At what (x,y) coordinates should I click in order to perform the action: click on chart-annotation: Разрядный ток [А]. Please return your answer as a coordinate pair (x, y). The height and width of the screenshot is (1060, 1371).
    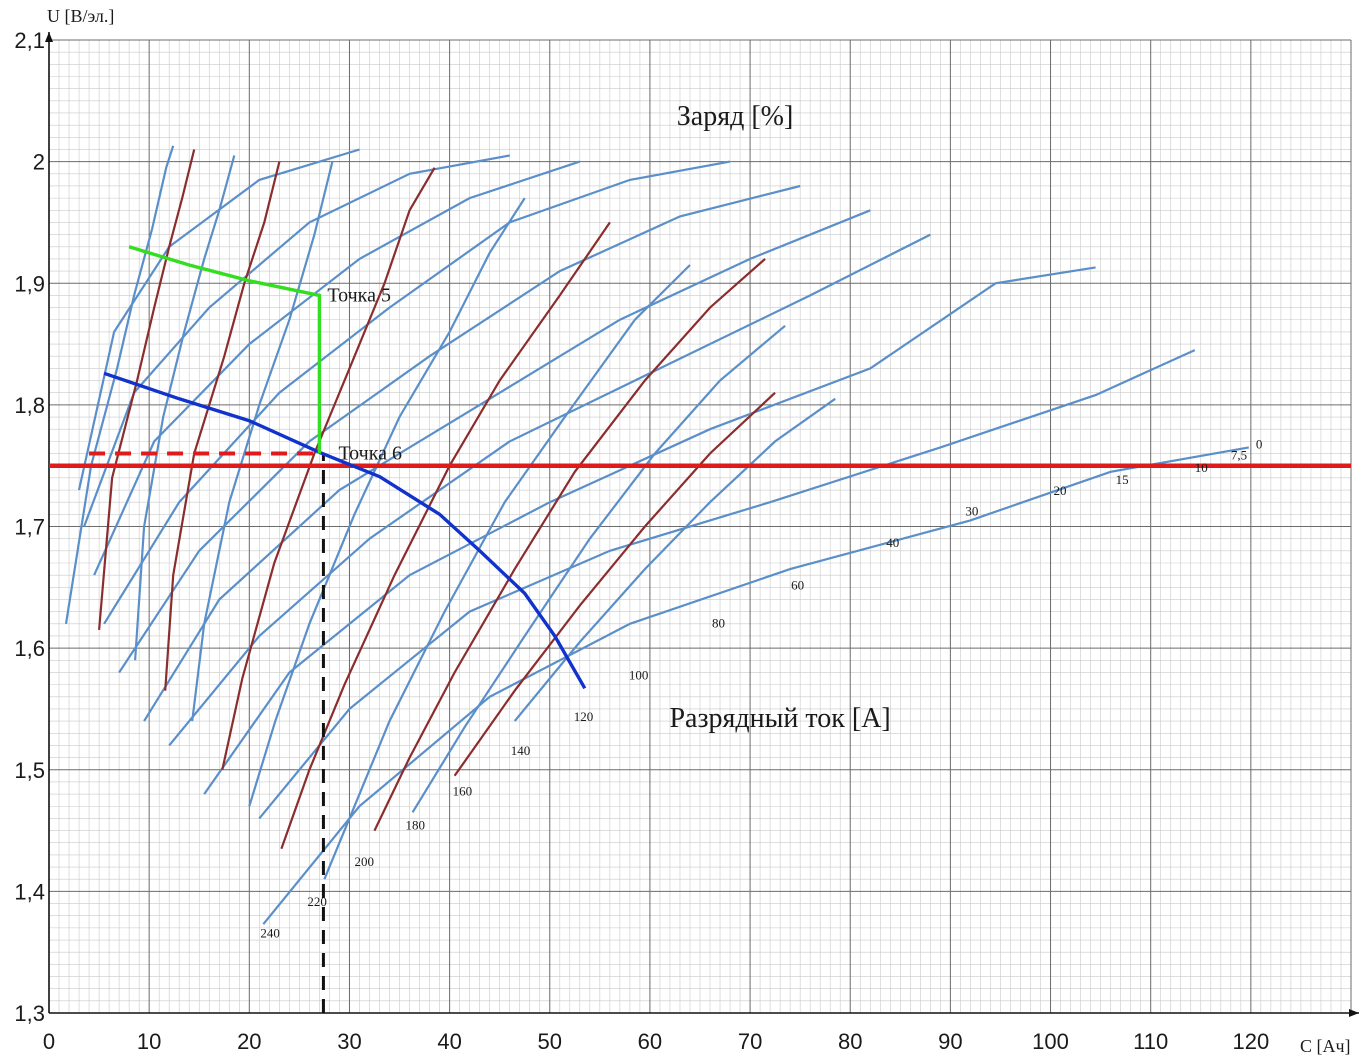
    Looking at the image, I should click on (779, 718).